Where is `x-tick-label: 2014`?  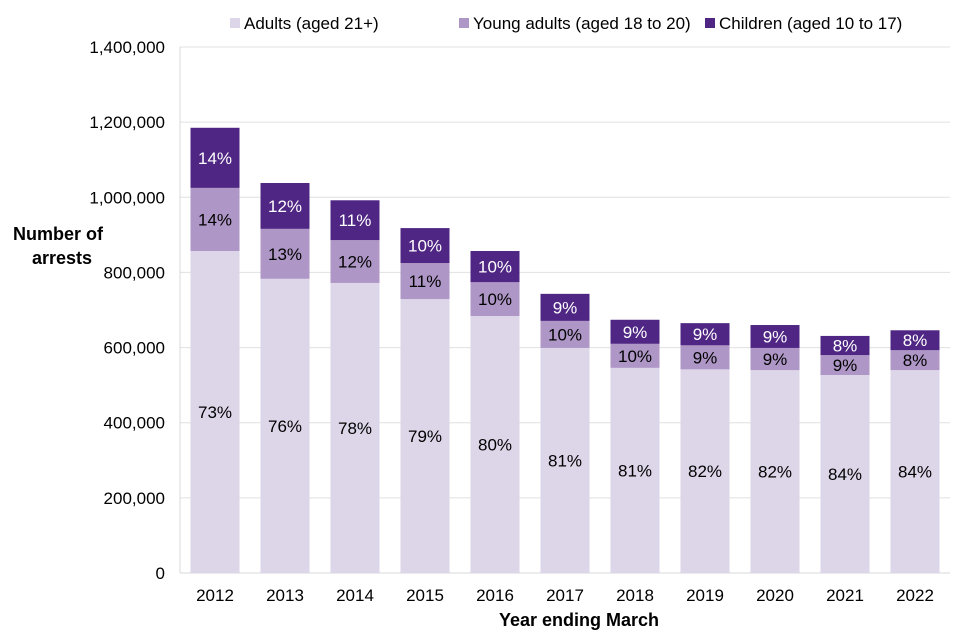
x-tick-label: 2014 is located at coordinates (355, 595).